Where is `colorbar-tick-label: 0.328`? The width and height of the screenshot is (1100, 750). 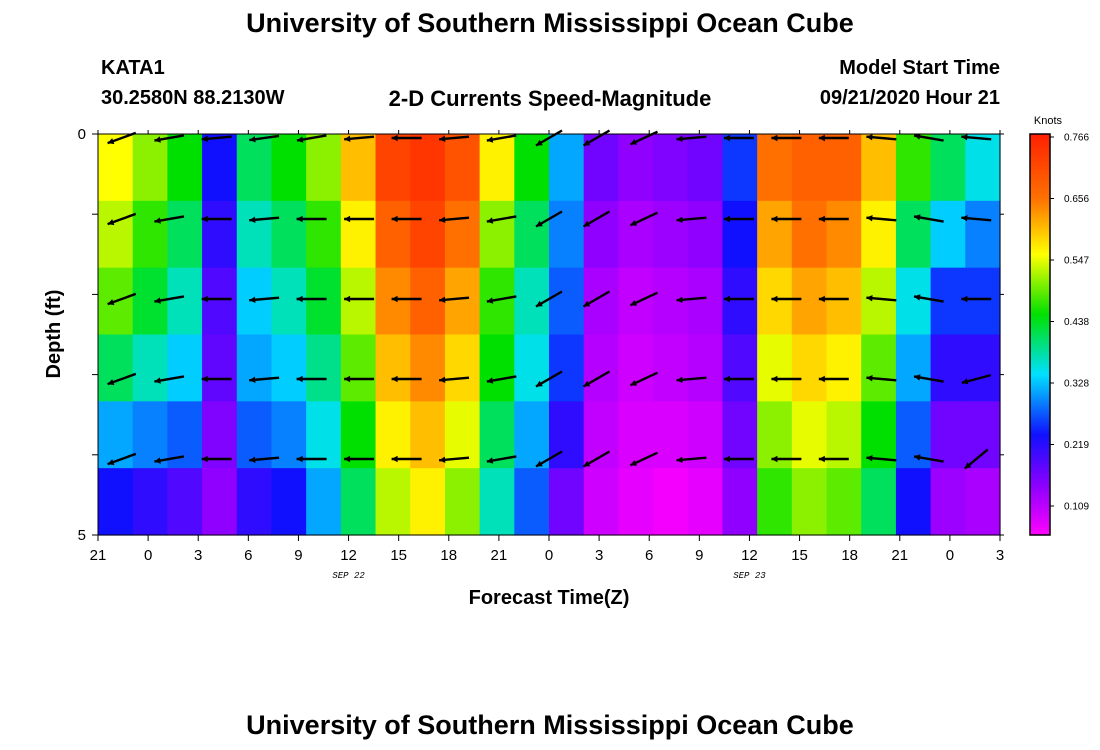 colorbar-tick-label: 0.328 is located at coordinates (1076, 384).